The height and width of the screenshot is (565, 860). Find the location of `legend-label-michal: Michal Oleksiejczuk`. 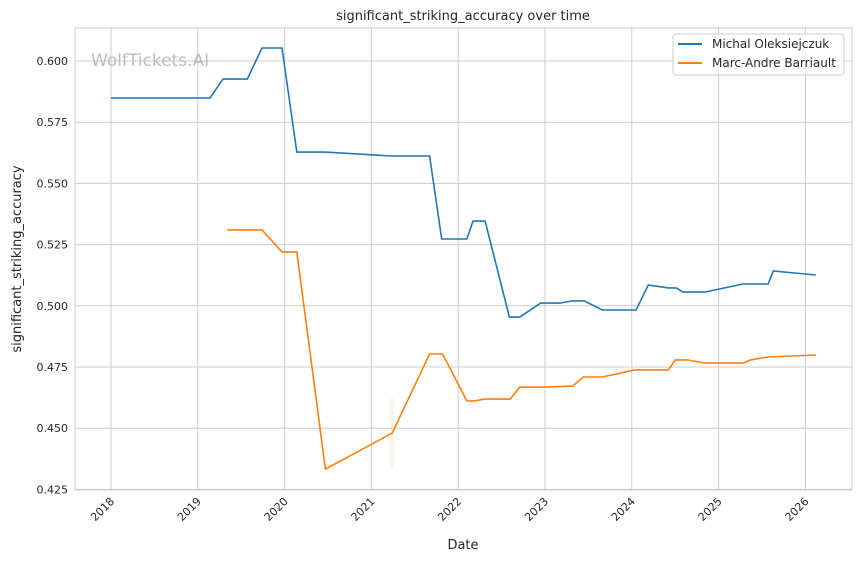

legend-label-michal: Michal Oleksiejczuk is located at coordinates (770, 44).